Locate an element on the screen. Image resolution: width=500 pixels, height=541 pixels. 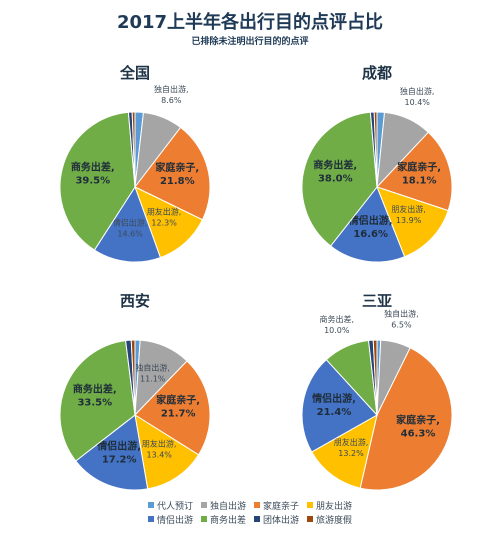
slice-data-label: 家庭亲子, 18.1% is located at coordinates (419, 173).